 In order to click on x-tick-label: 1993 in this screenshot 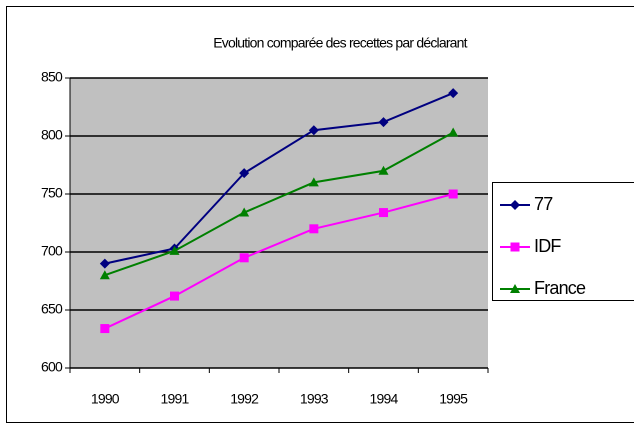, I will do `click(314, 399)`.